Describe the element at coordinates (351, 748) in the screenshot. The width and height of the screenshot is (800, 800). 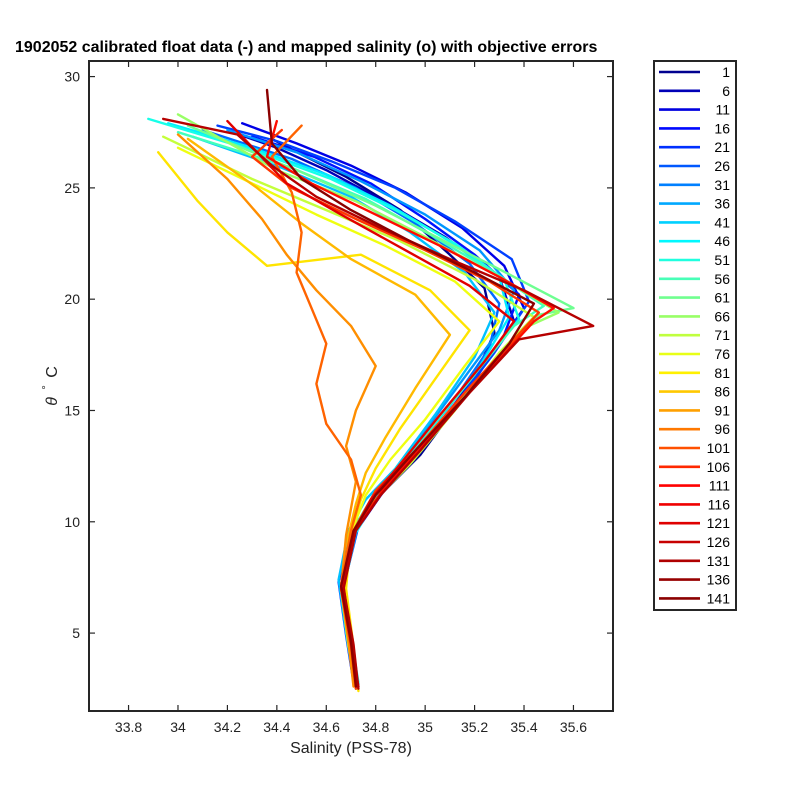
I see `x-axis-label: Salinity (PSS-78)` at that location.